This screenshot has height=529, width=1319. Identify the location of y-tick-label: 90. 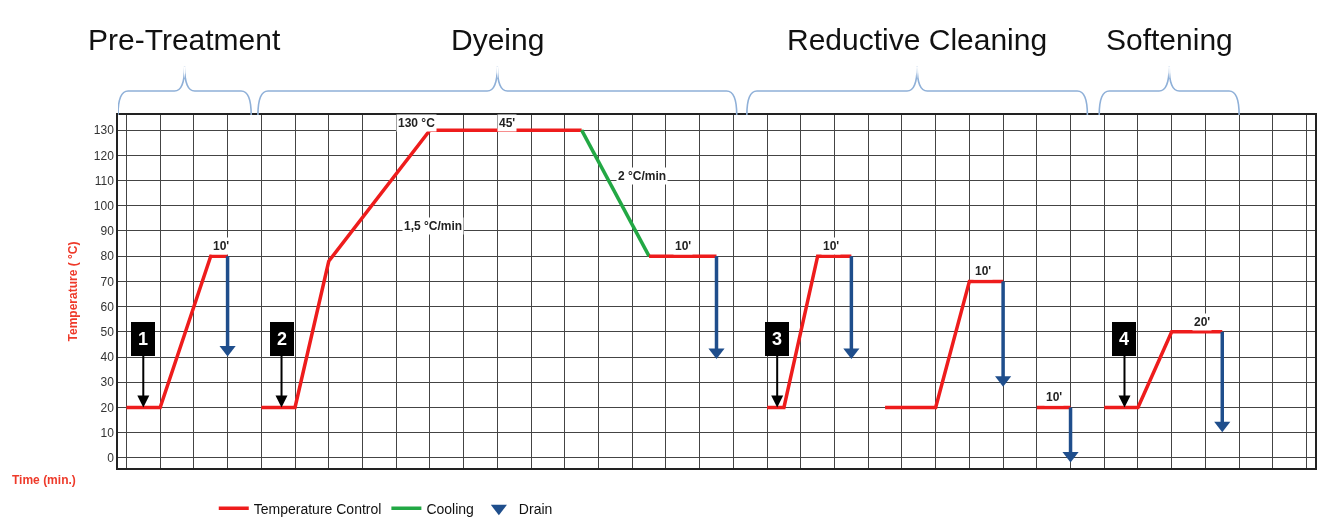
(107, 231).